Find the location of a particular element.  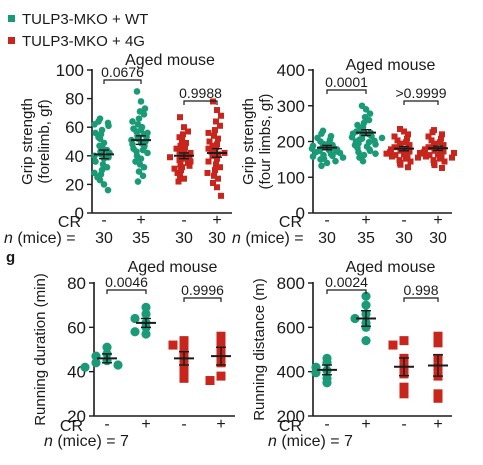

n-row-label: n (mice) = is located at coordinates (268, 238).